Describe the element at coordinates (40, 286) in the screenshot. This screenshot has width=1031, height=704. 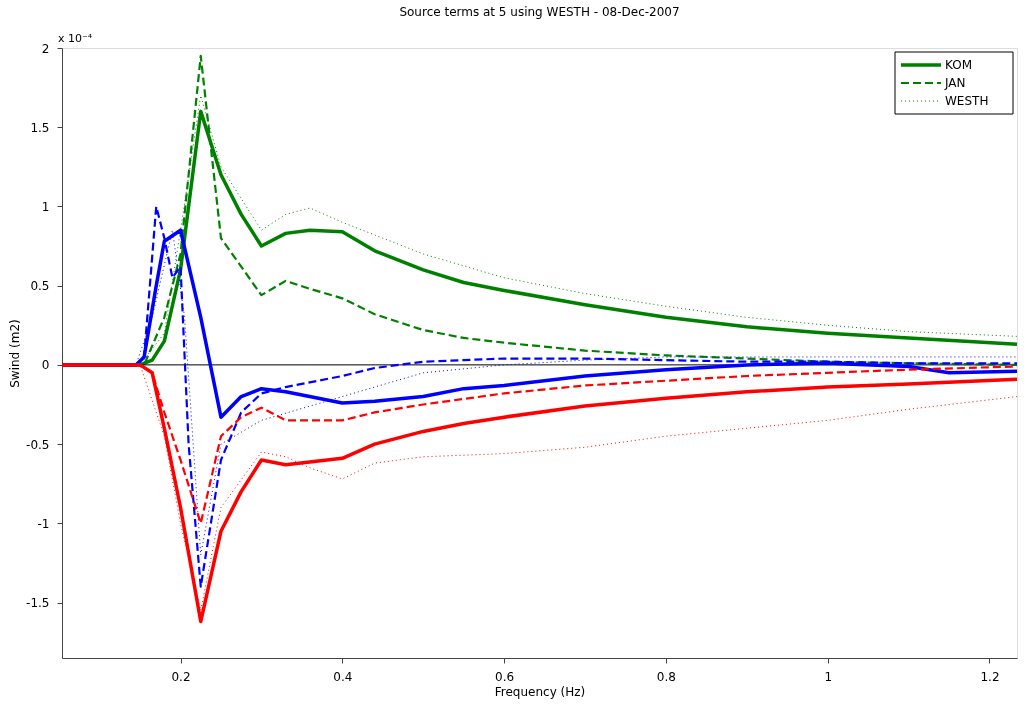
I see `y-tick-label: 0.5` at that location.